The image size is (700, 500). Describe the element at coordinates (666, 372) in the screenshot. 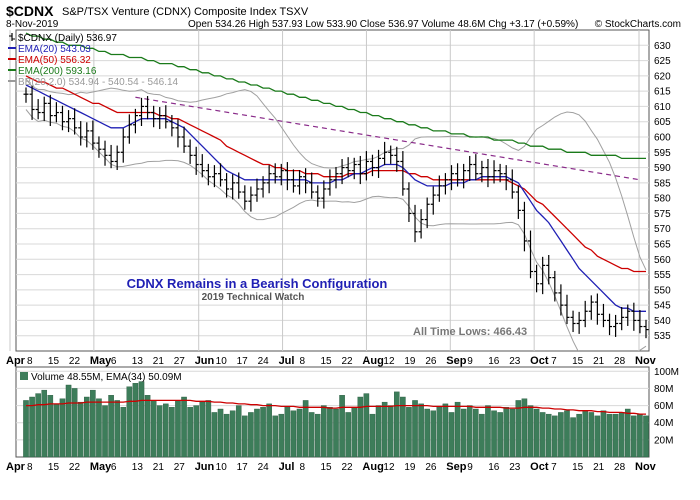

I see `volume-tick-label: 100M` at that location.